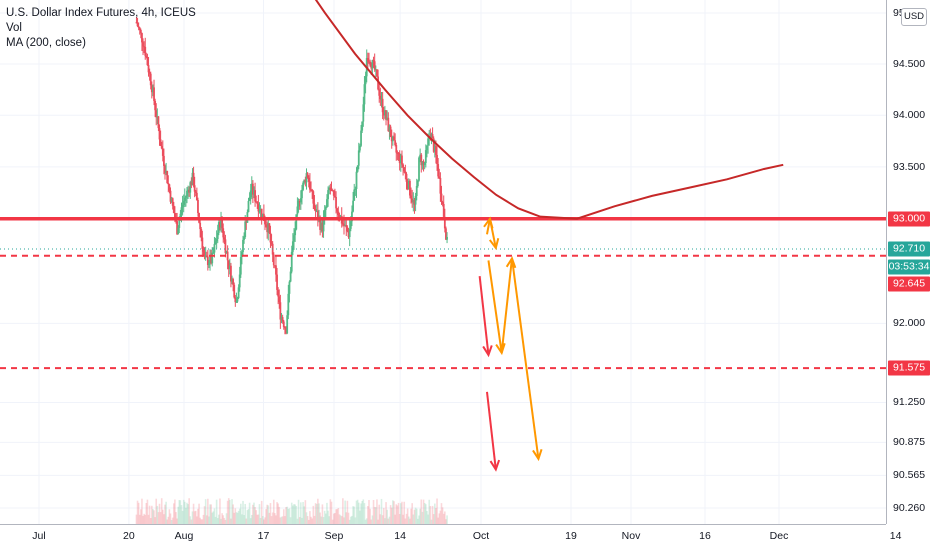 The height and width of the screenshot is (551, 932). What do you see at coordinates (14, 28) in the screenshot?
I see `legend-volume: Vol` at bounding box center [14, 28].